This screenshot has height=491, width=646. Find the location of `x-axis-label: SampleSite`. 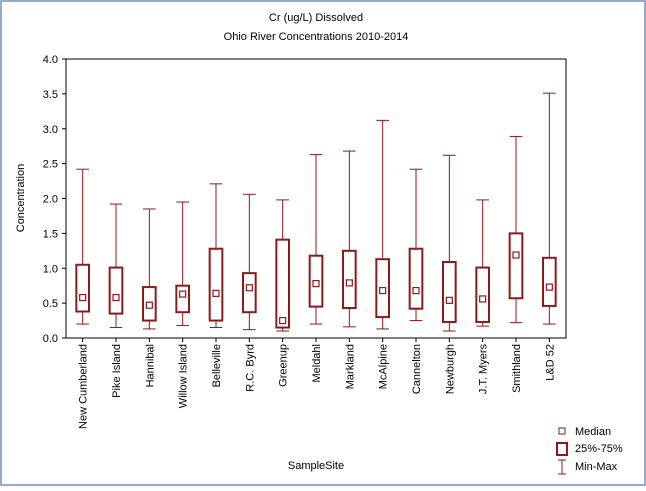

x-axis-label: SampleSite is located at coordinates (316, 466).